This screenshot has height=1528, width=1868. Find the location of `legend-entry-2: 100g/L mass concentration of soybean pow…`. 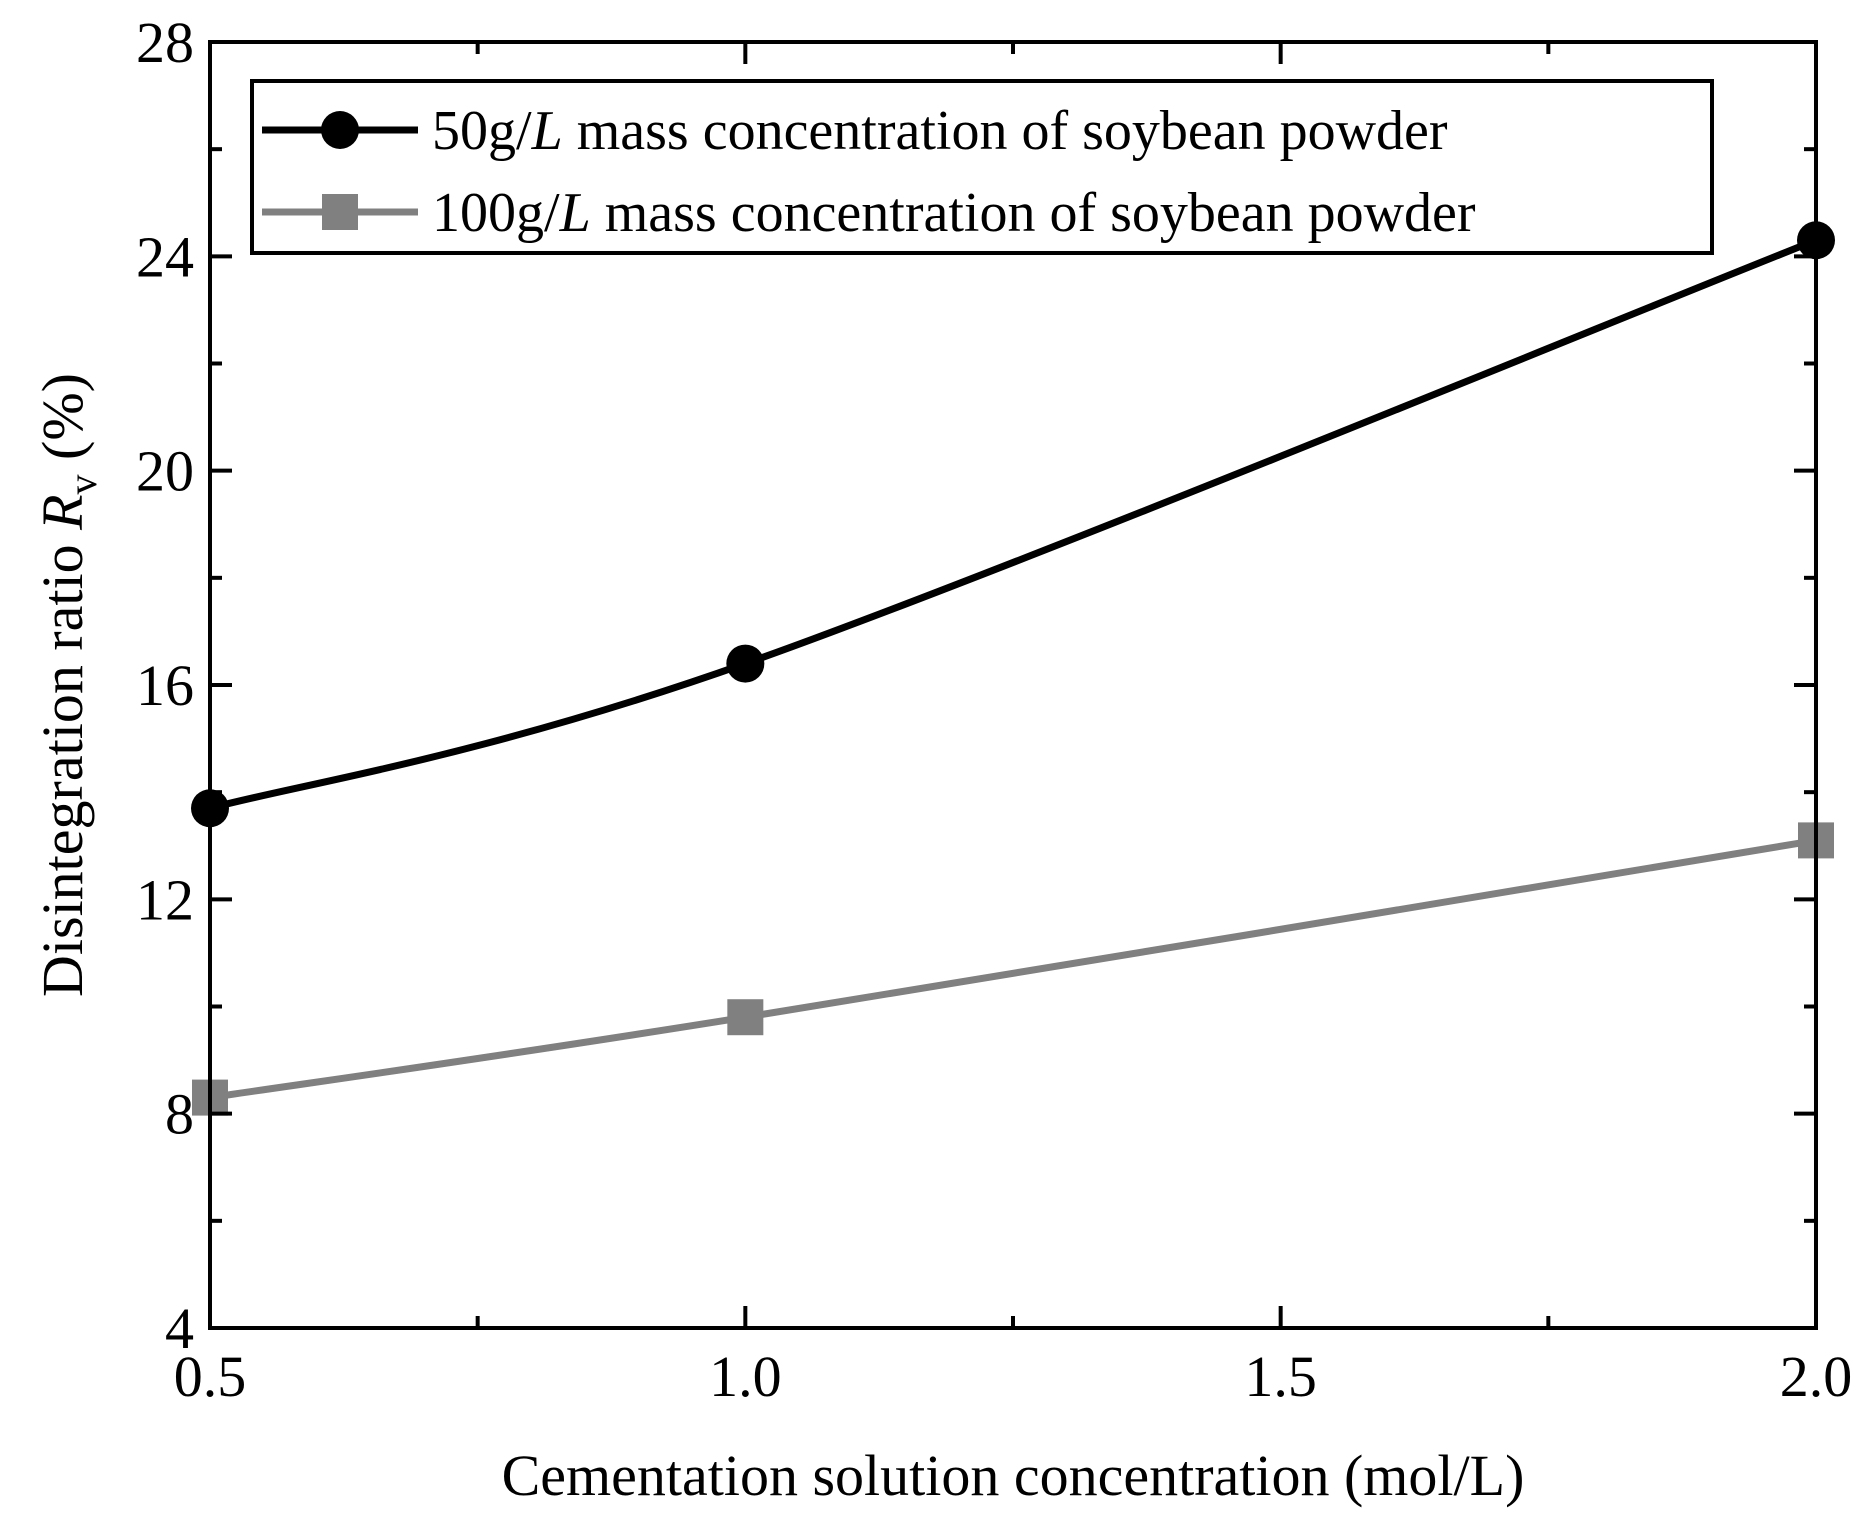

legend-entry-2: 100g/L mass concentration of soybean pow… is located at coordinates (869, 213).